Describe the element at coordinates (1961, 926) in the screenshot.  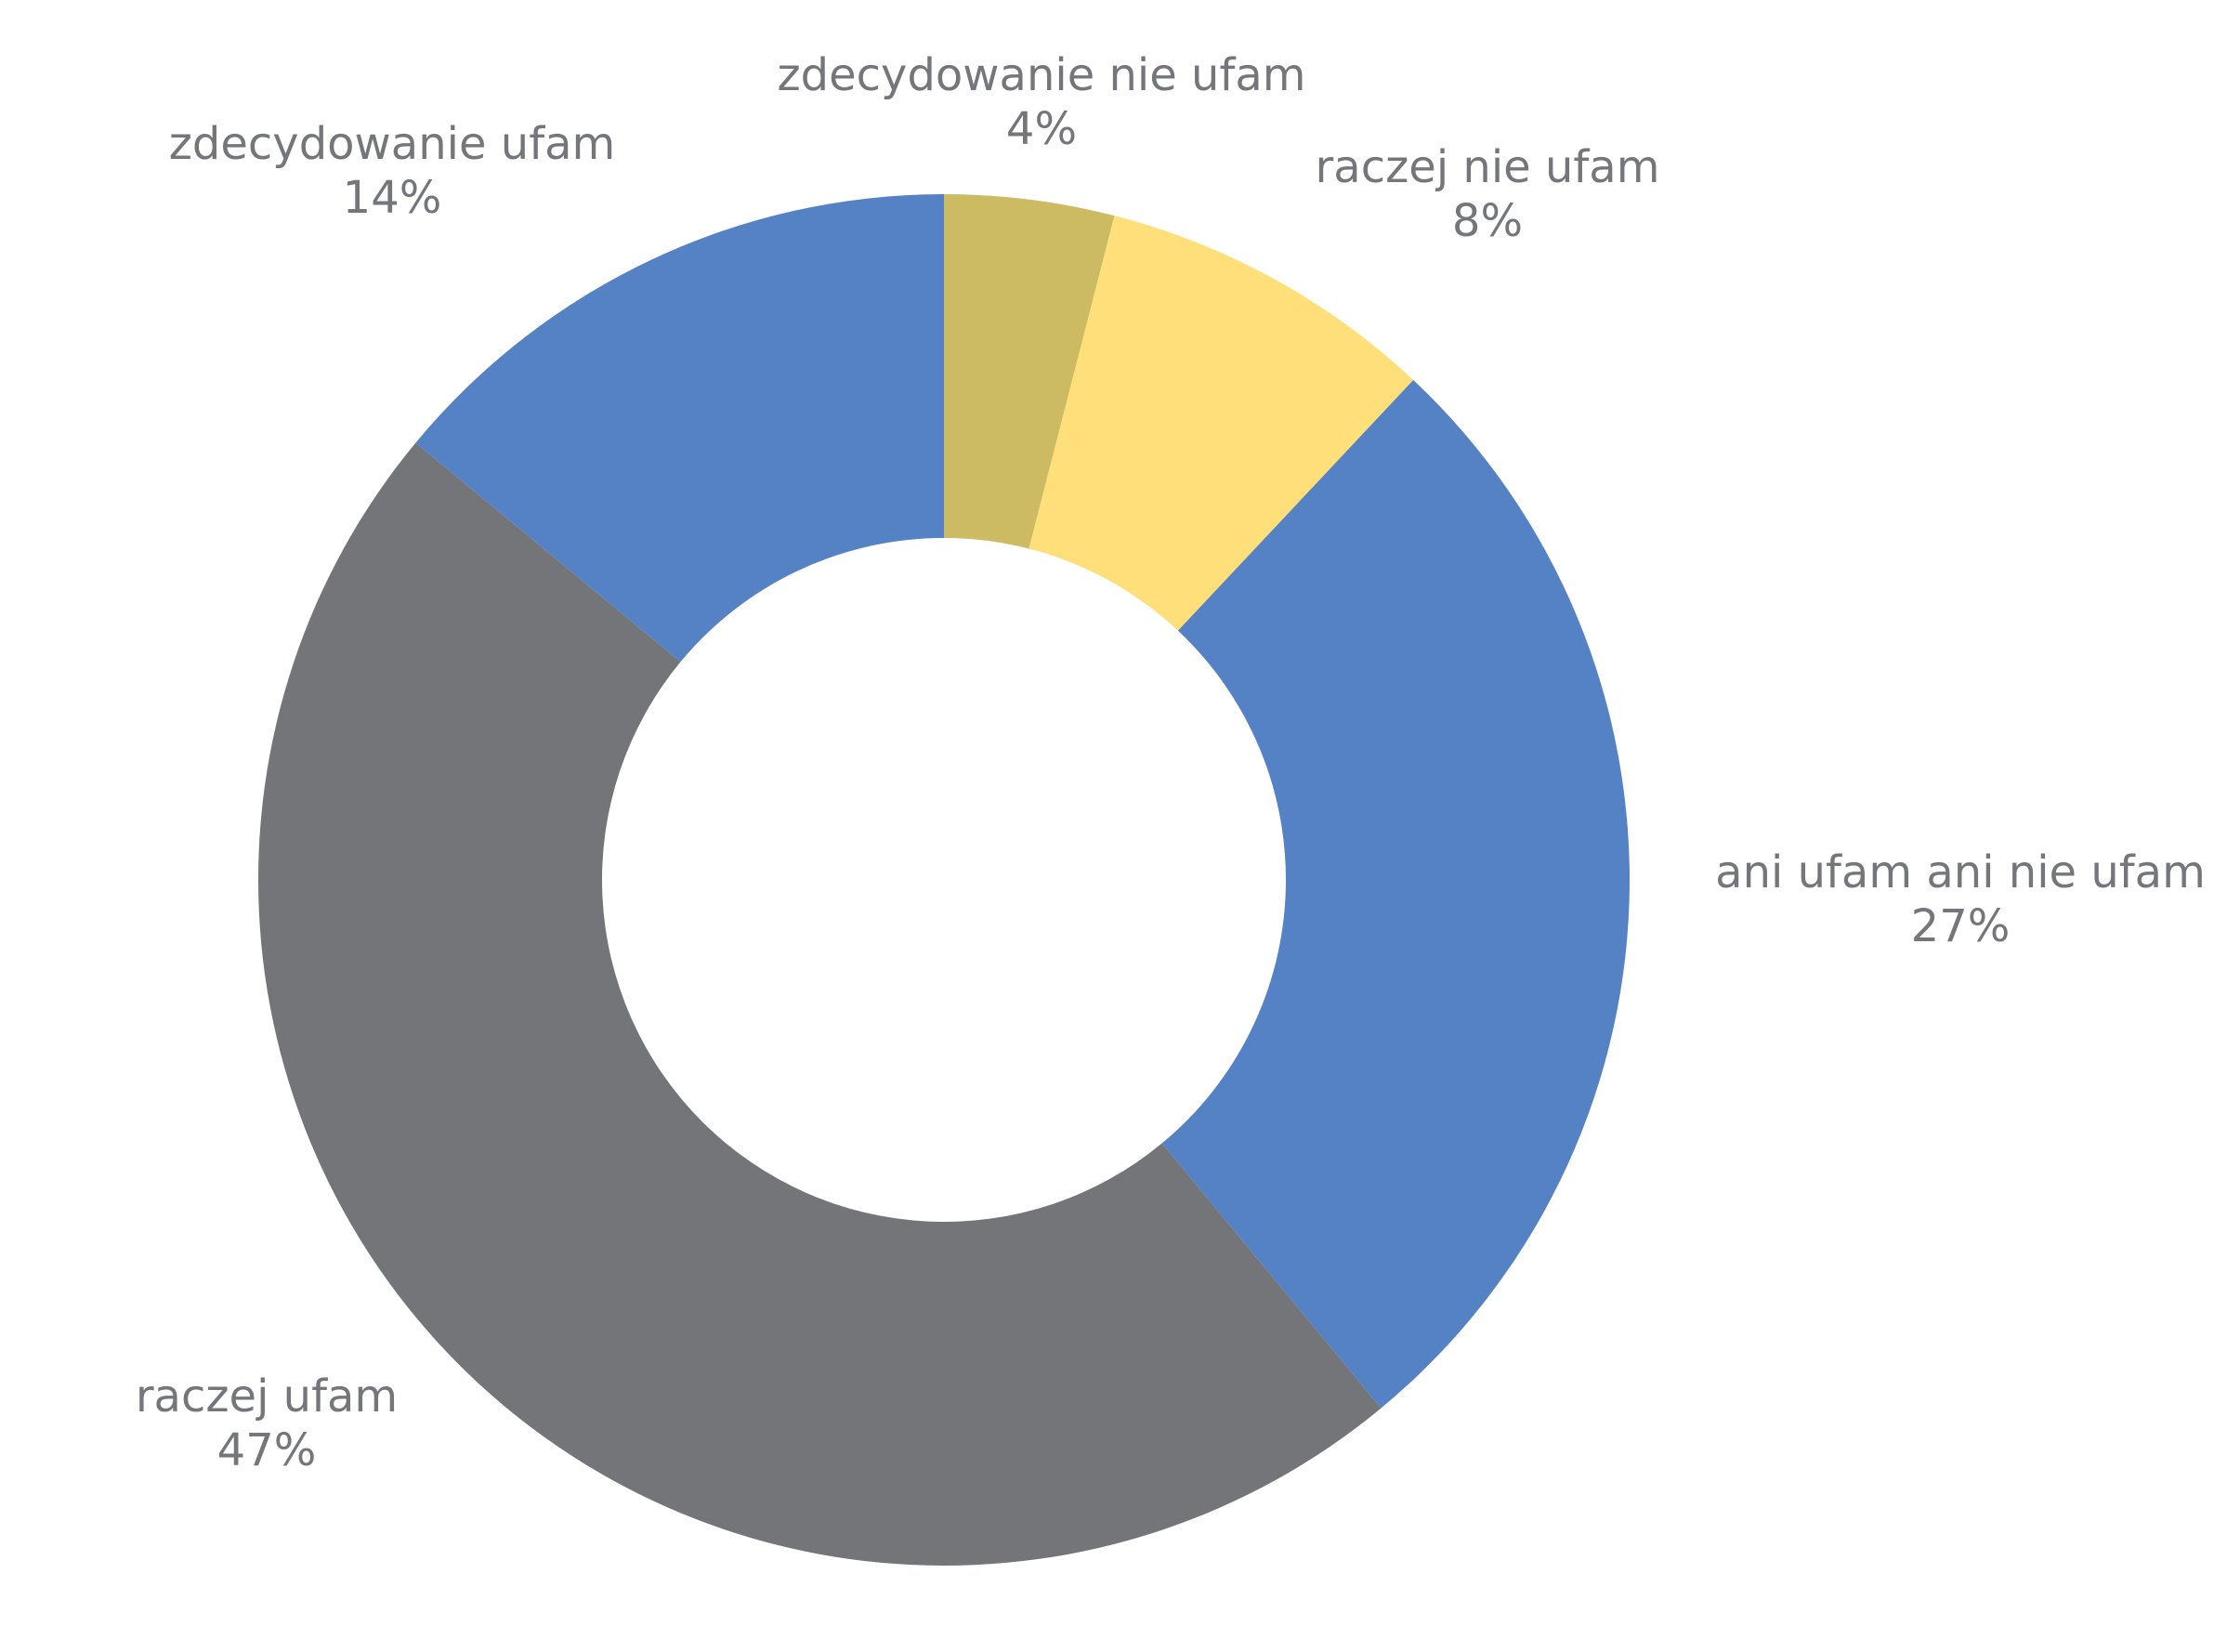
I see `slice-value-label: 27%` at that location.